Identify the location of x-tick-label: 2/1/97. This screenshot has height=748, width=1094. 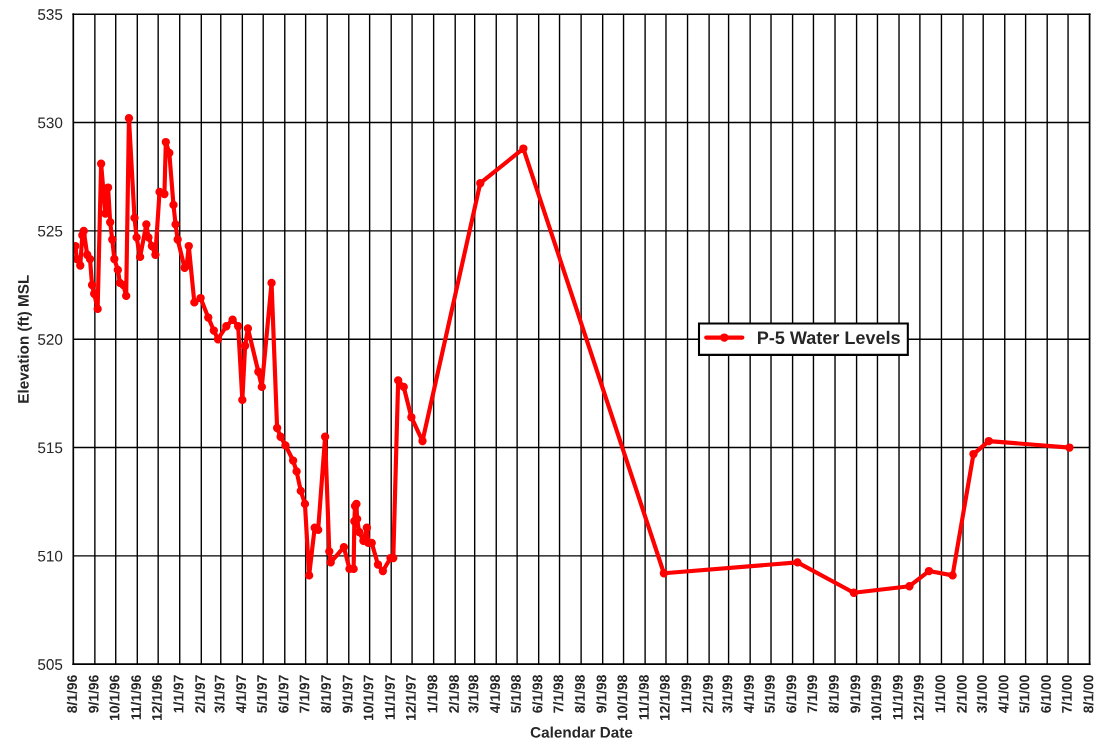
(200, 694).